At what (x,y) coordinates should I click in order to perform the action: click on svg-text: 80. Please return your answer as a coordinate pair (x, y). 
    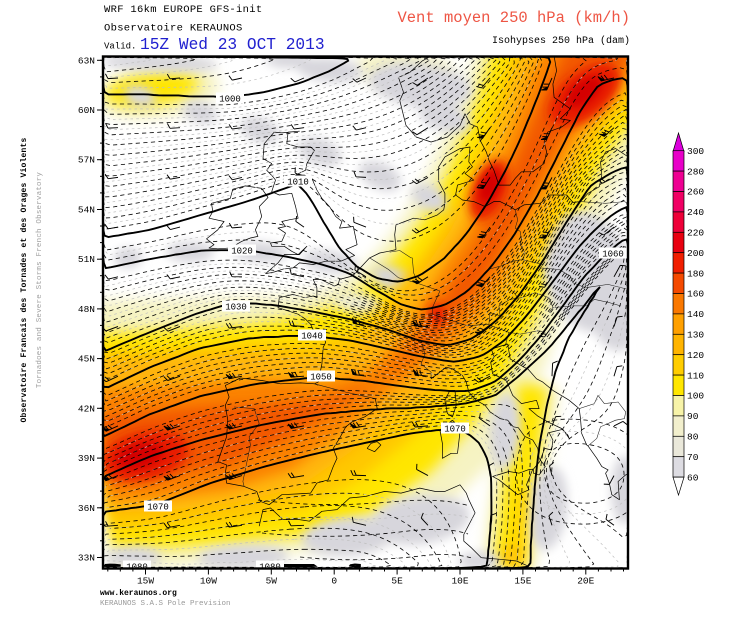
    Looking at the image, I should click on (693, 437).